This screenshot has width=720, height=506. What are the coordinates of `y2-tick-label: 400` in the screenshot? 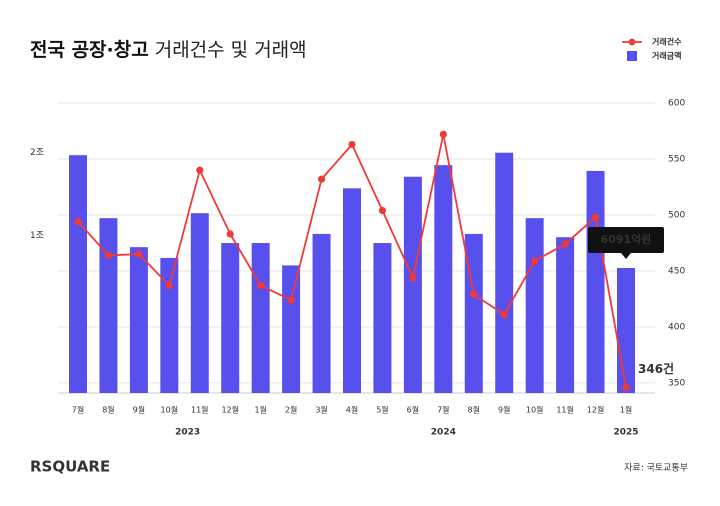 It's located at (676, 327).